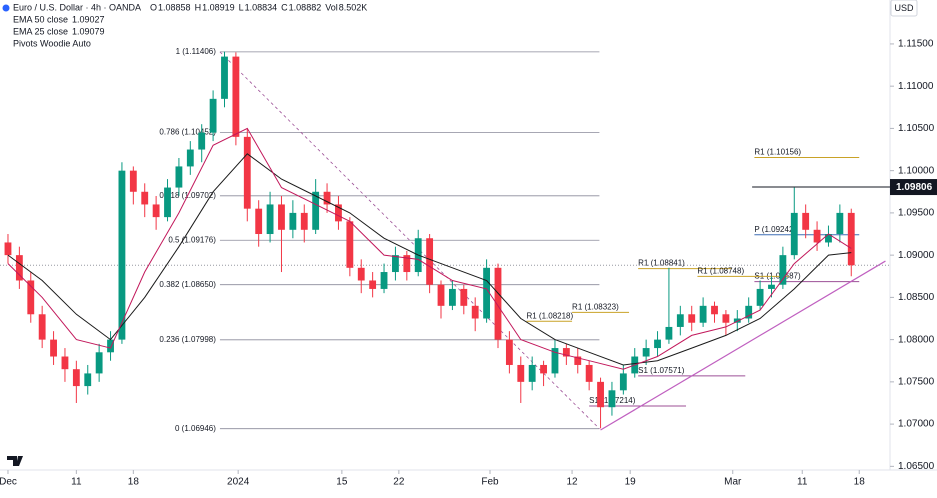  What do you see at coordinates (187, 284) in the screenshot?
I see `fib-label: 0.382 (1.08650)` at bounding box center [187, 284].